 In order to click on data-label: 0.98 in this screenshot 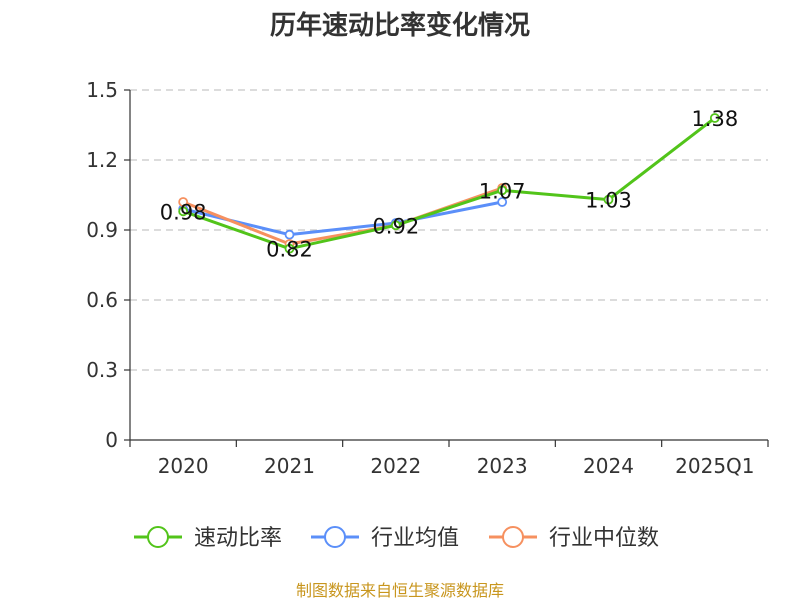, I will do `click(183, 212)`.